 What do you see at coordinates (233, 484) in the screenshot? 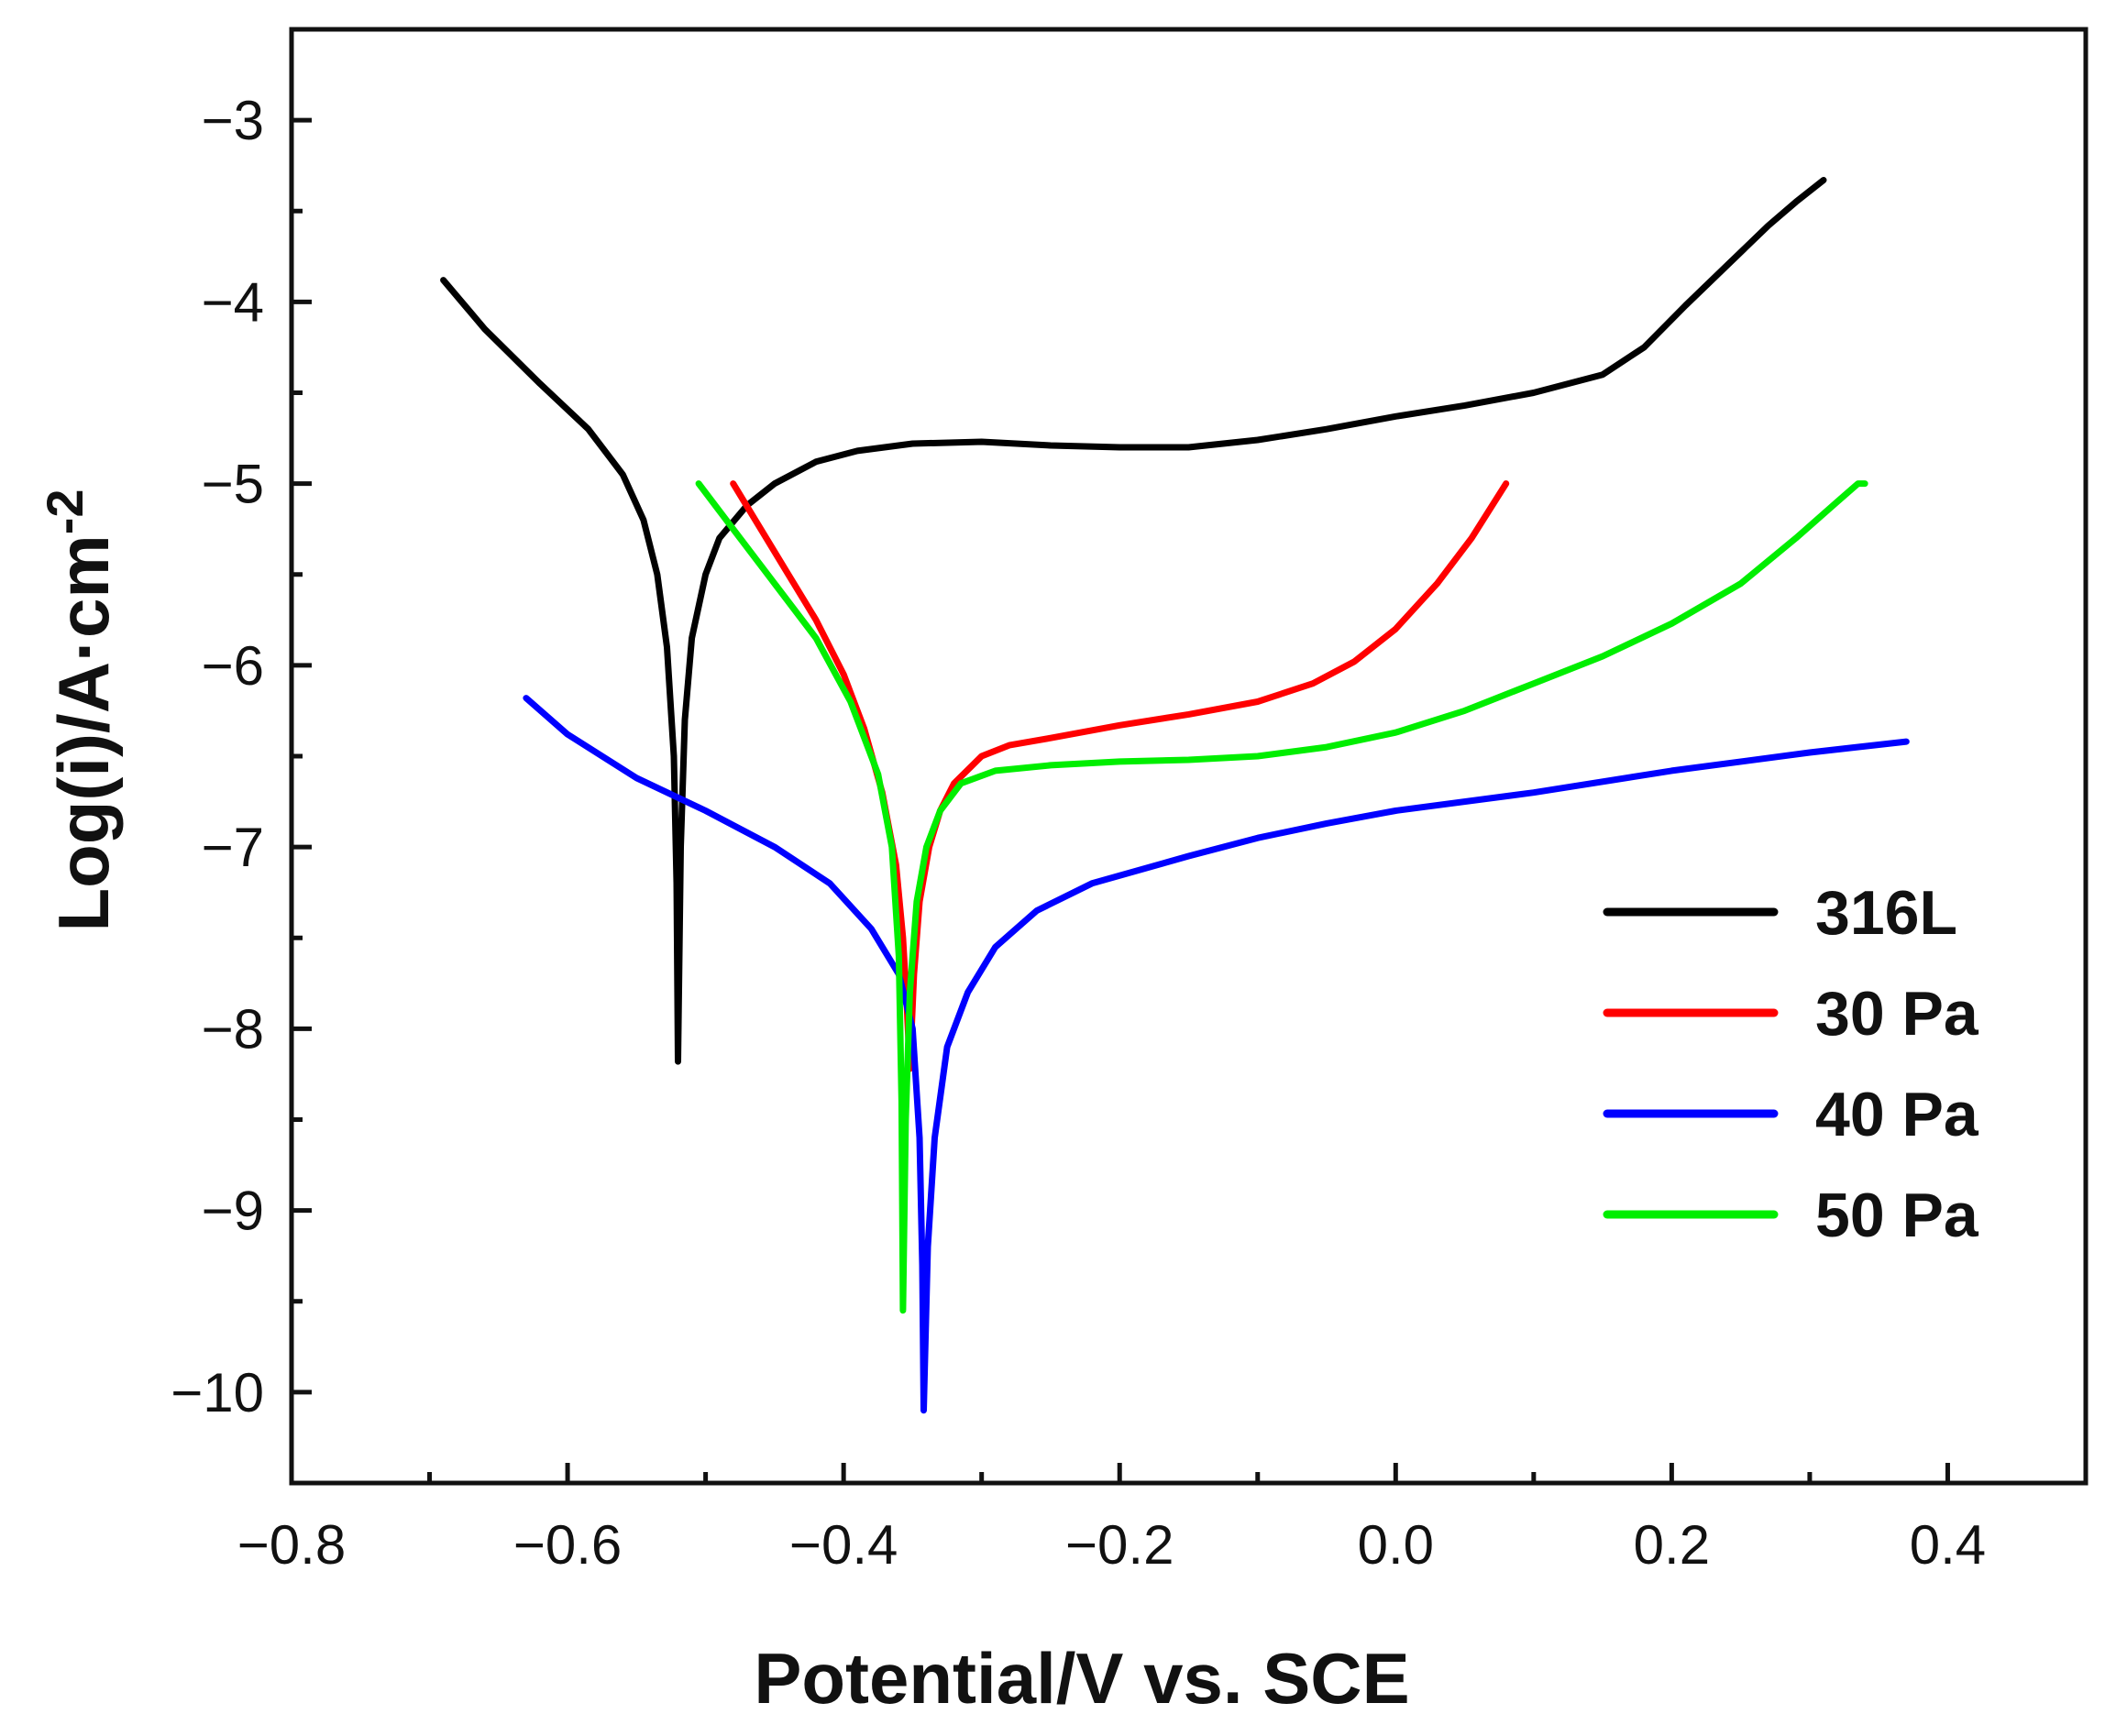
I see `y-tick-label: −5` at bounding box center [233, 484].